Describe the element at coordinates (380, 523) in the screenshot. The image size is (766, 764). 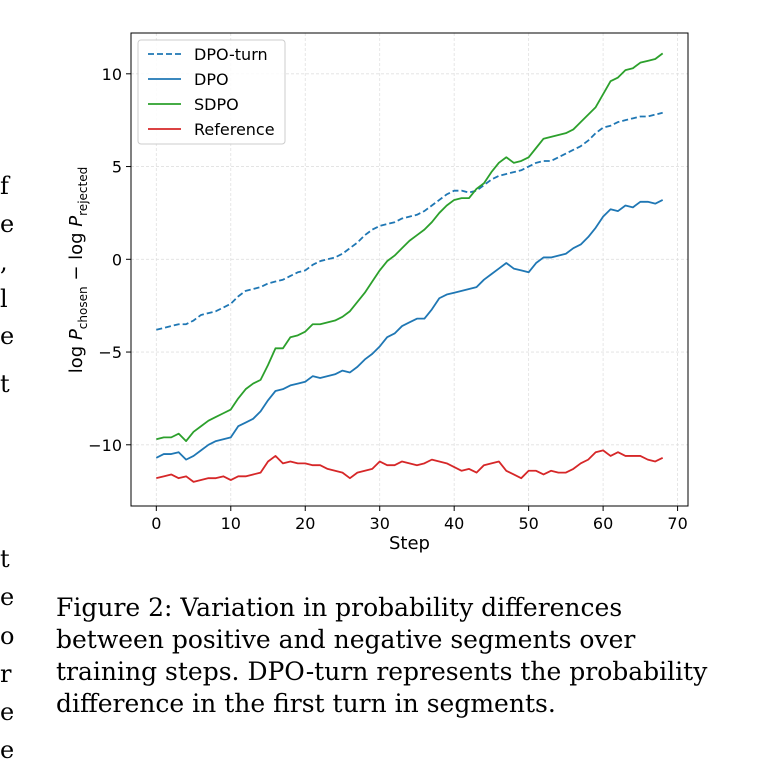
I see `x-tick-label: 30` at that location.